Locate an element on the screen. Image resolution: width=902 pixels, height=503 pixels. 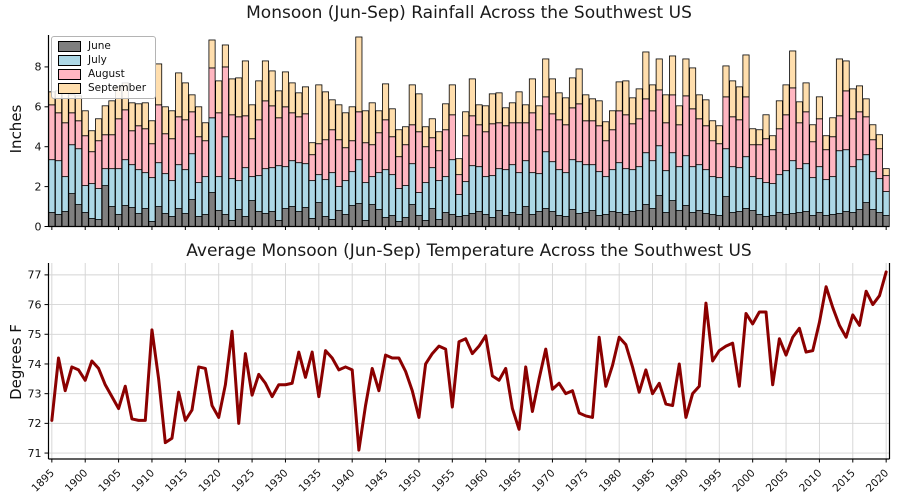
y-tick-label: 8 is located at coordinates (38, 67).